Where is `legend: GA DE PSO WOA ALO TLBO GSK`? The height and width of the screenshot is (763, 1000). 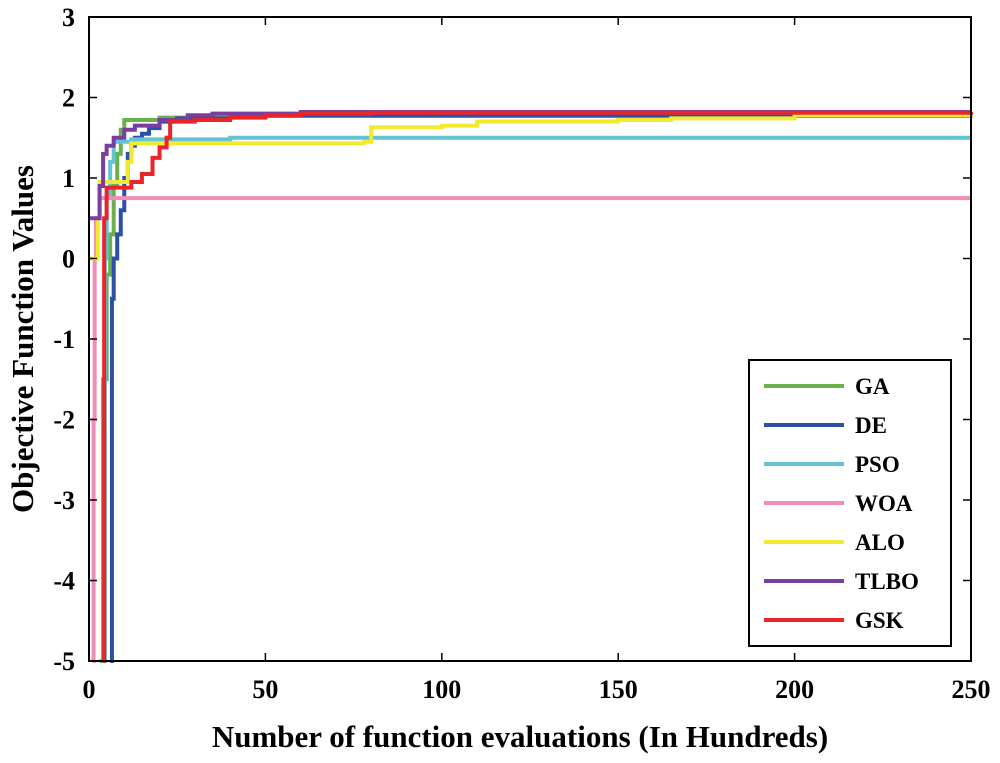
legend: GA DE PSO WOA ALO TLBO GSK is located at coordinates (850, 503).